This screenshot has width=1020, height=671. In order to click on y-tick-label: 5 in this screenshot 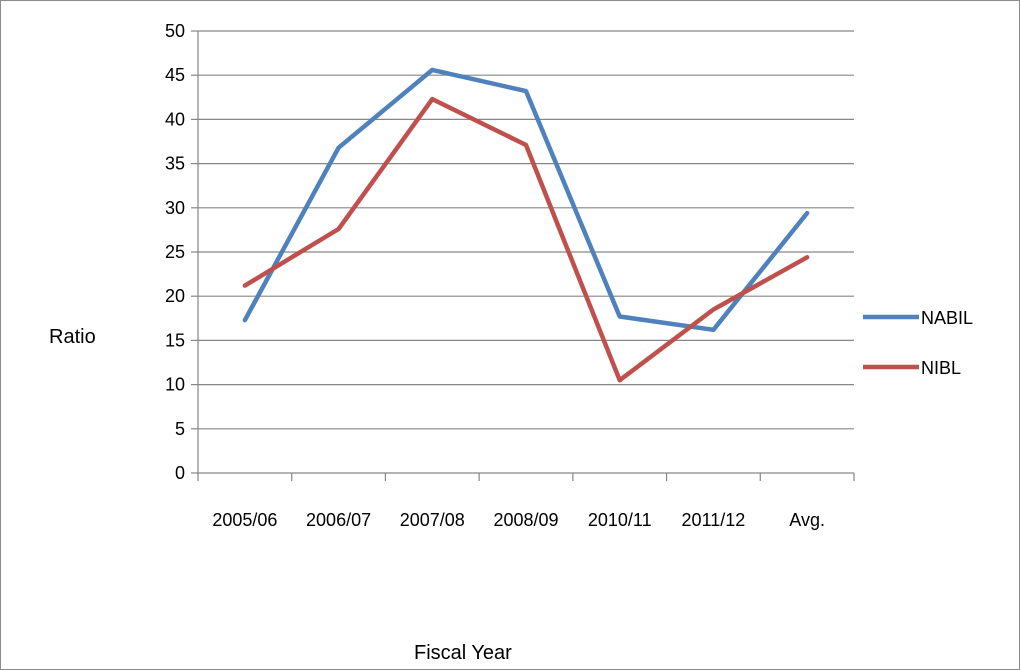, I will do `click(180, 429)`.